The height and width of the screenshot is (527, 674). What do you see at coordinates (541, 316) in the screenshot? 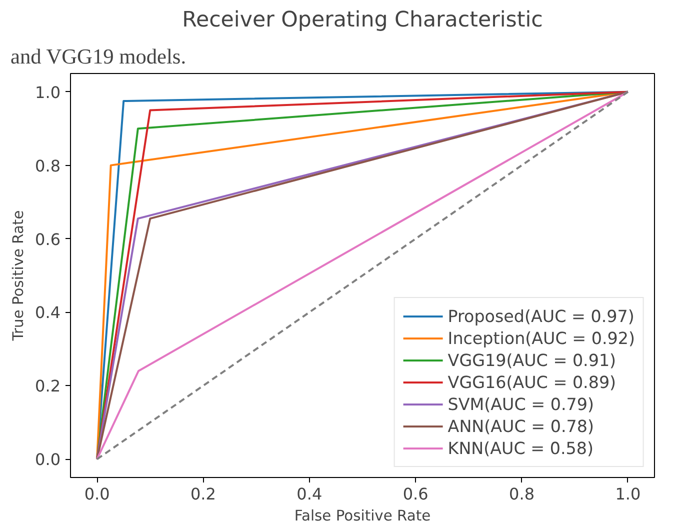
I see `legend-label: Proposed(AUC = 0.97)` at bounding box center [541, 316].